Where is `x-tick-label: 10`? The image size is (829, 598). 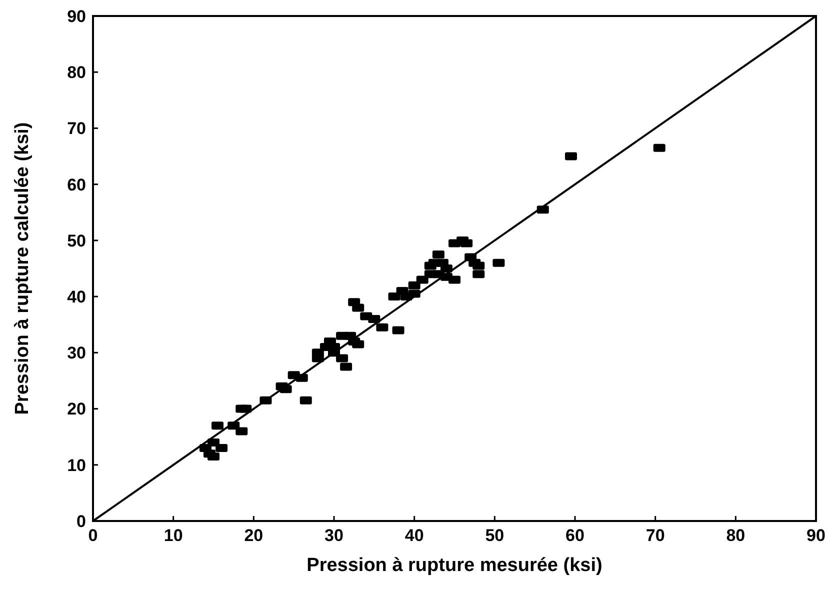 x-tick-label: 10 is located at coordinates (173, 535).